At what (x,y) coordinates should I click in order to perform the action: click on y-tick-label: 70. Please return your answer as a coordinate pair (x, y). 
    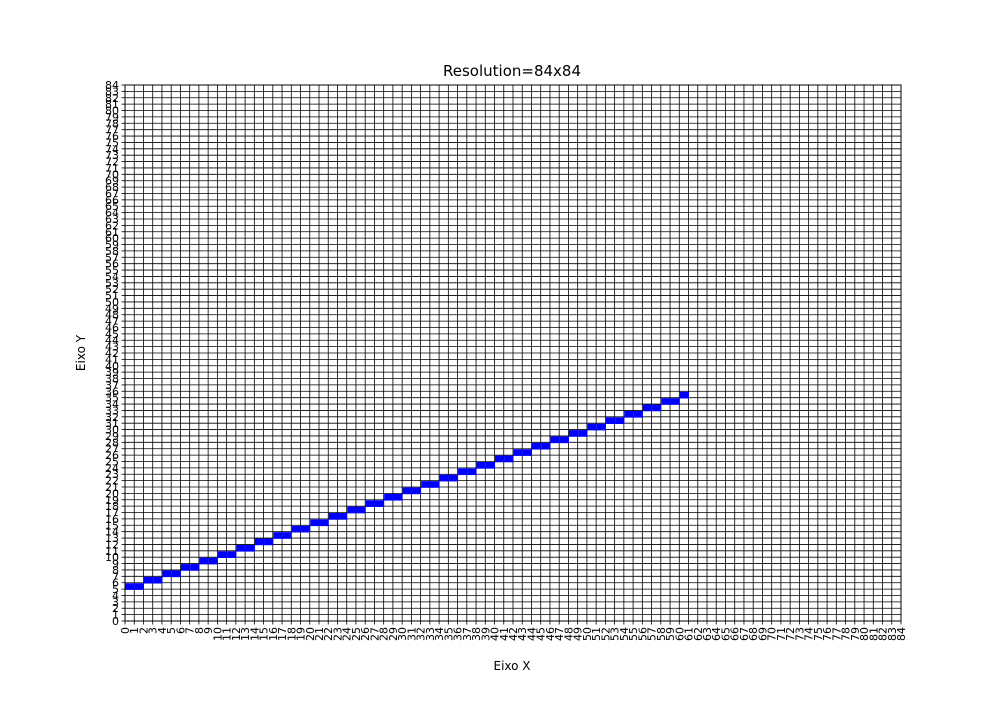
    Looking at the image, I should click on (112, 174).